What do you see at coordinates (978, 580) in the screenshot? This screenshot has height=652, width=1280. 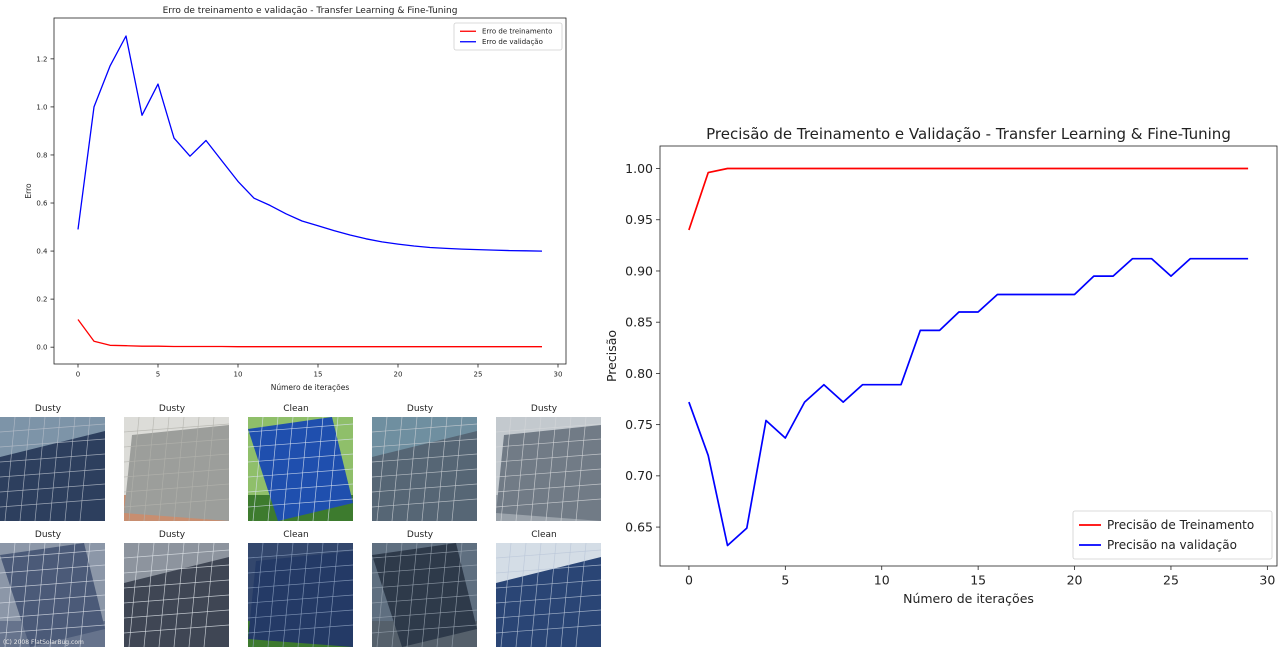 I see `x-tick-label: 15` at bounding box center [978, 580].